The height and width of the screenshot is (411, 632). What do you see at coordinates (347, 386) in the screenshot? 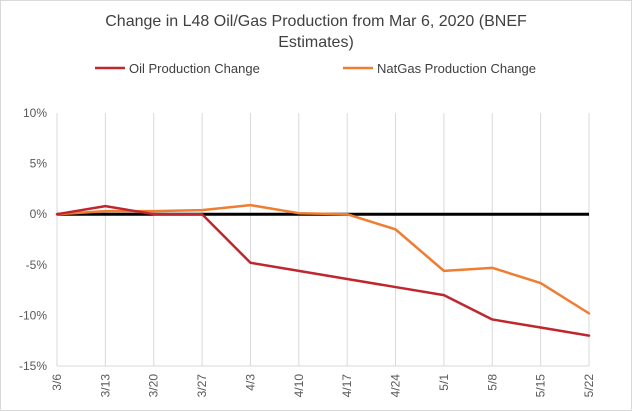
I see `x-tick-label: 4/17` at bounding box center [347, 386].